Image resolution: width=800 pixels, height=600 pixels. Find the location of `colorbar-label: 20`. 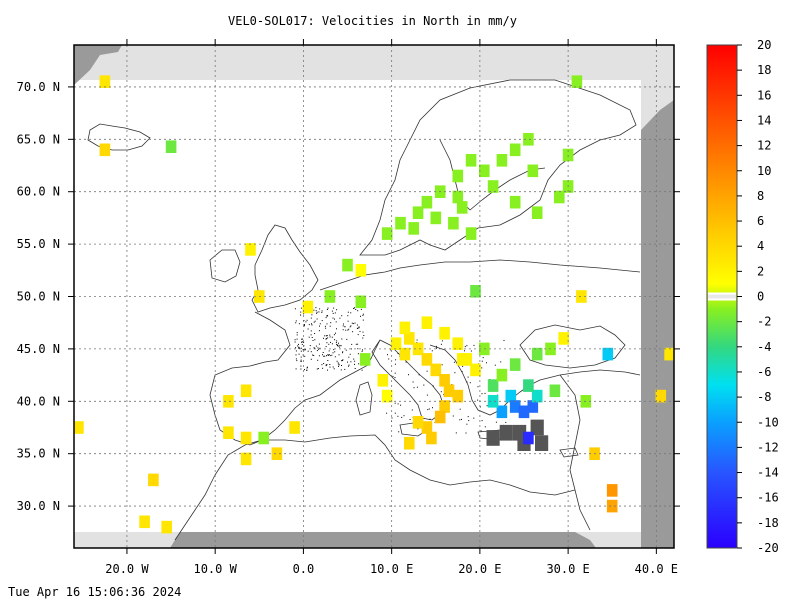

colorbar-label: 20 is located at coordinates (764, 45).